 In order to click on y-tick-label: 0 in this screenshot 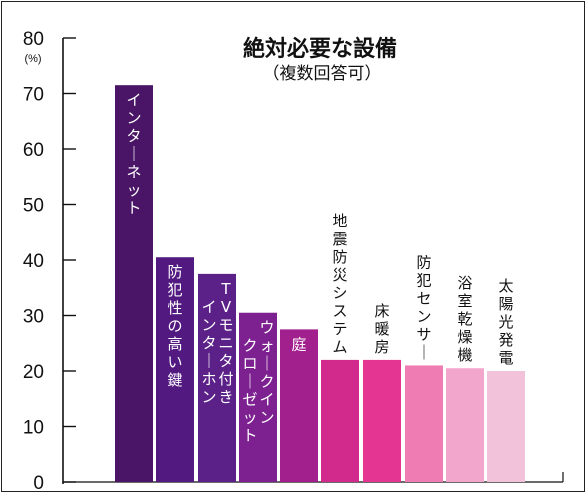, I will do `click(38, 483)`.